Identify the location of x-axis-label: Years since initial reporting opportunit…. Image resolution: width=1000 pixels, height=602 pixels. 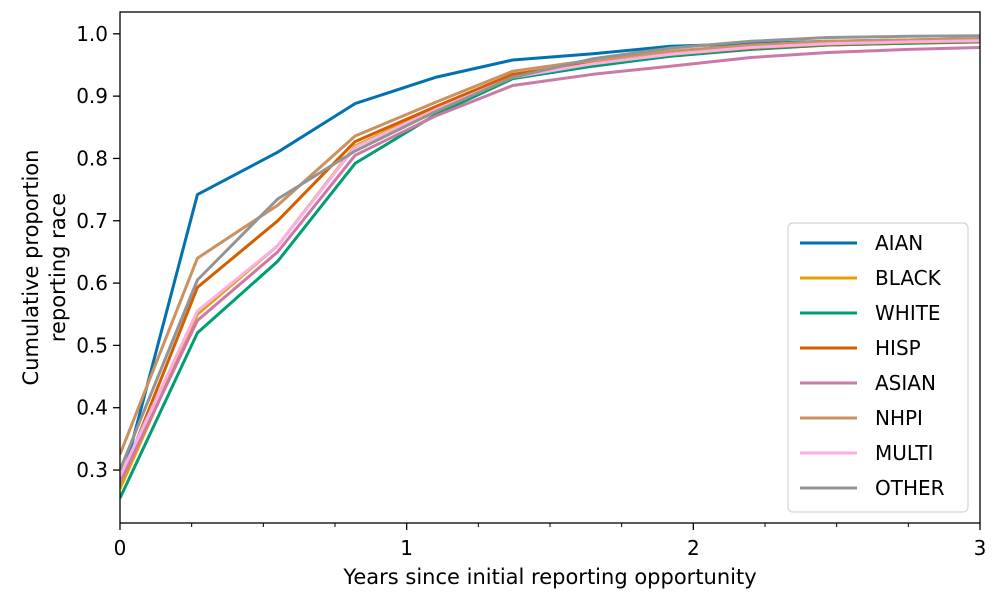
(549, 577).